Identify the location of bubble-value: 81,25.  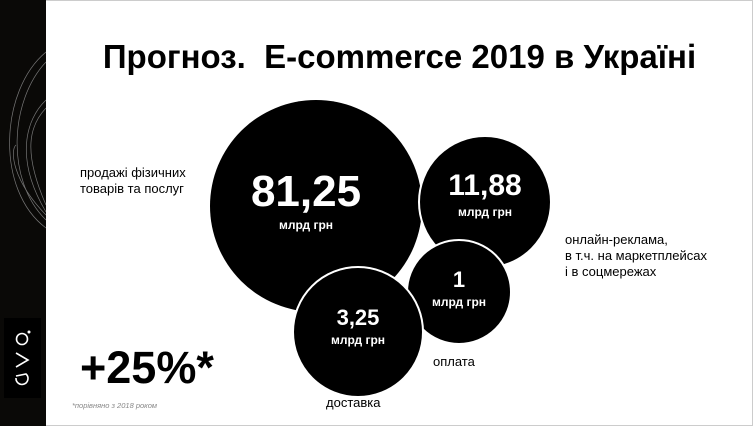
(306, 191).